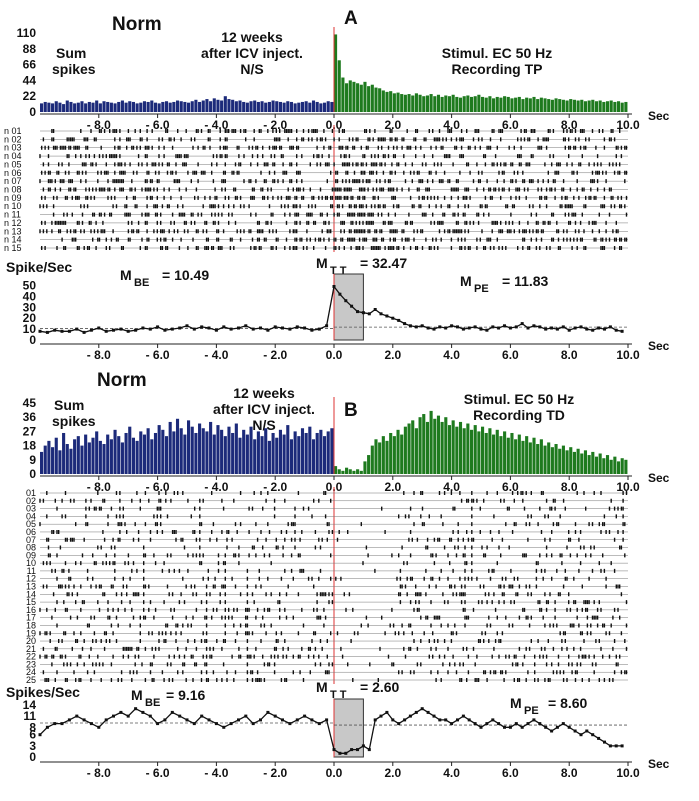 The image size is (699, 801). I want to click on x-tick-label: - 4.0, so click(216, 773).